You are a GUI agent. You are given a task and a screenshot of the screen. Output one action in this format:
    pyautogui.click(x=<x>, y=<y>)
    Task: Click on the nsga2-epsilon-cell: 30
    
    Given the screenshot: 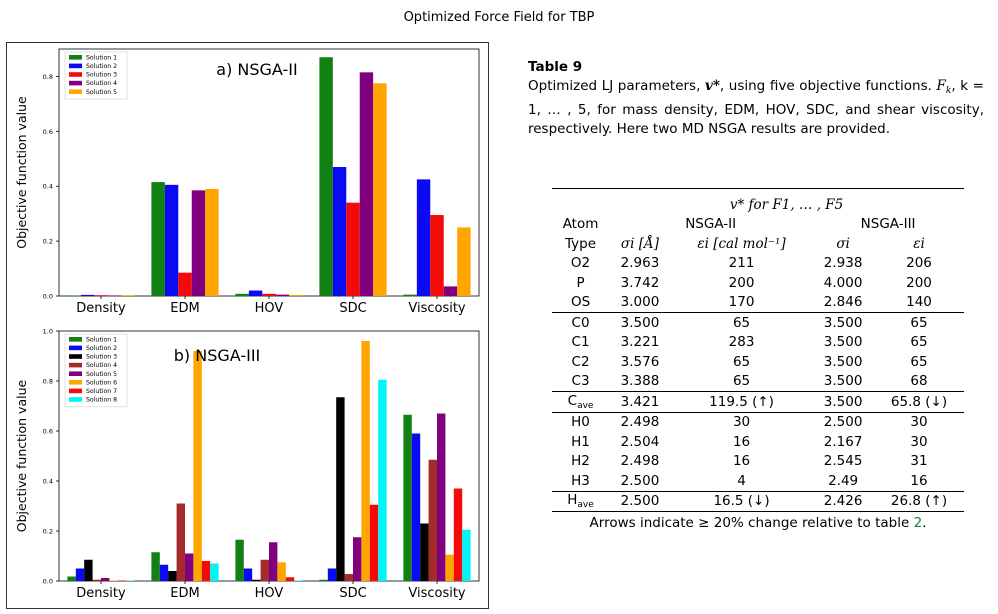 What is the action you would take?
    pyautogui.click(x=741, y=421)
    